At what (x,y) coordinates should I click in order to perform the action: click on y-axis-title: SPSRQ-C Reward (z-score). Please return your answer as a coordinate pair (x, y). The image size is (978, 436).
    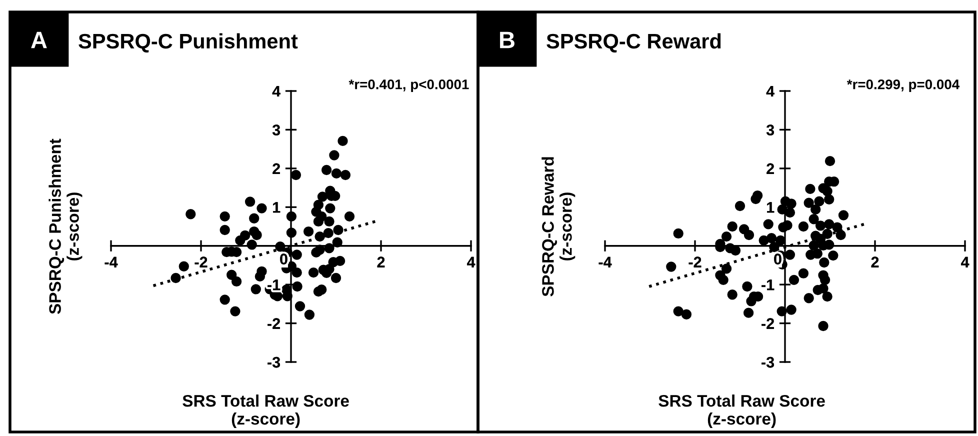
    Looking at the image, I should click on (559, 226).